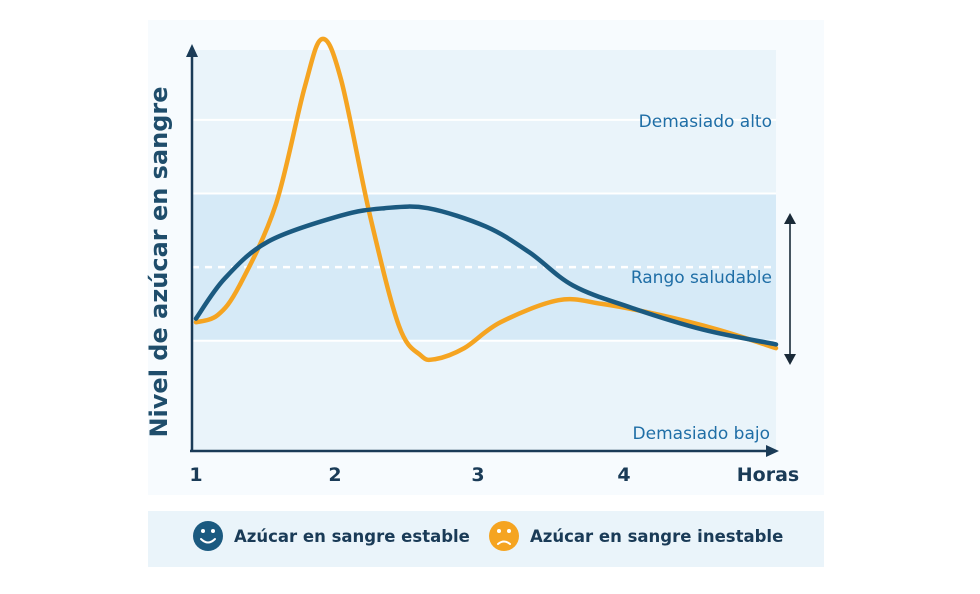  I want to click on x-tick-label-3: 3, so click(477, 475).